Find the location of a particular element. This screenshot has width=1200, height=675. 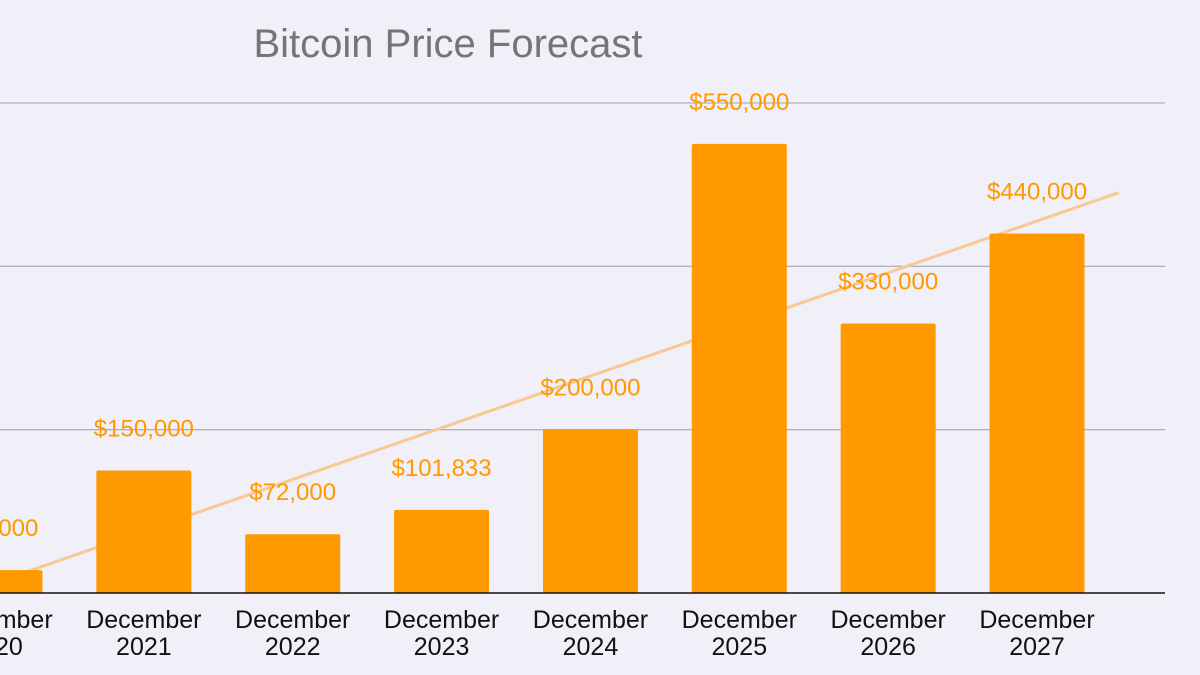

x-tick-label-3: December 2023 is located at coordinates (441, 633).